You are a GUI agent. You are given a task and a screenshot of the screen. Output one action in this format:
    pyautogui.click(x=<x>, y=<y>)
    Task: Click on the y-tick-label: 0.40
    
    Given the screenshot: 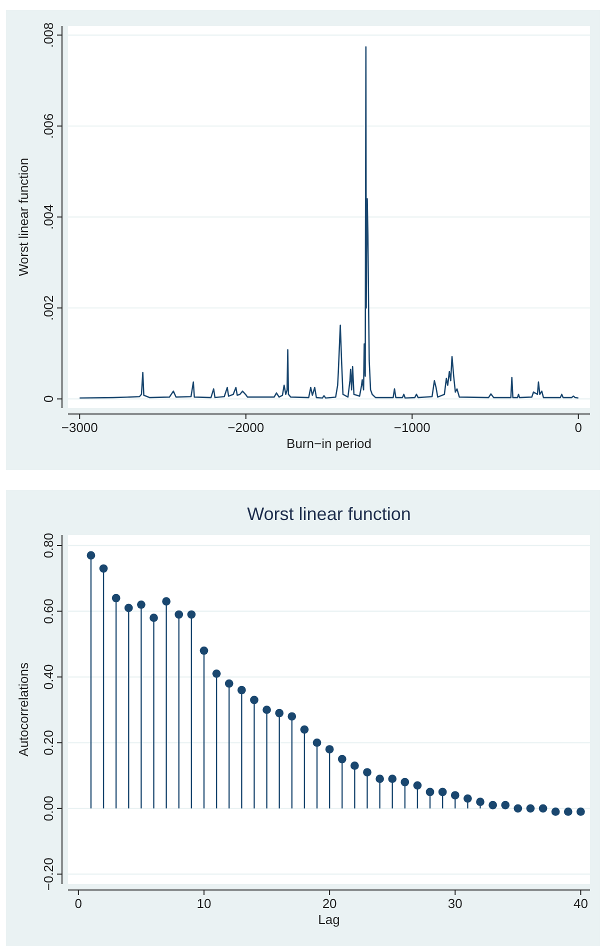 What is the action you would take?
    pyautogui.click(x=48, y=677)
    